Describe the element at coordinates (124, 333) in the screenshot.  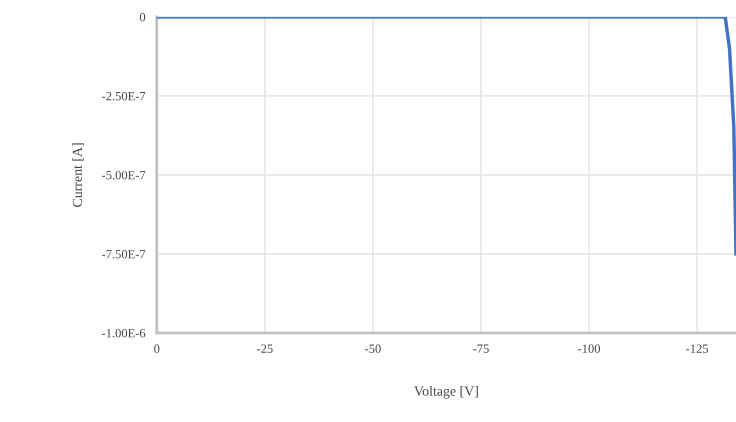
I see `y-tick-label: -1.00E-6` at that location.